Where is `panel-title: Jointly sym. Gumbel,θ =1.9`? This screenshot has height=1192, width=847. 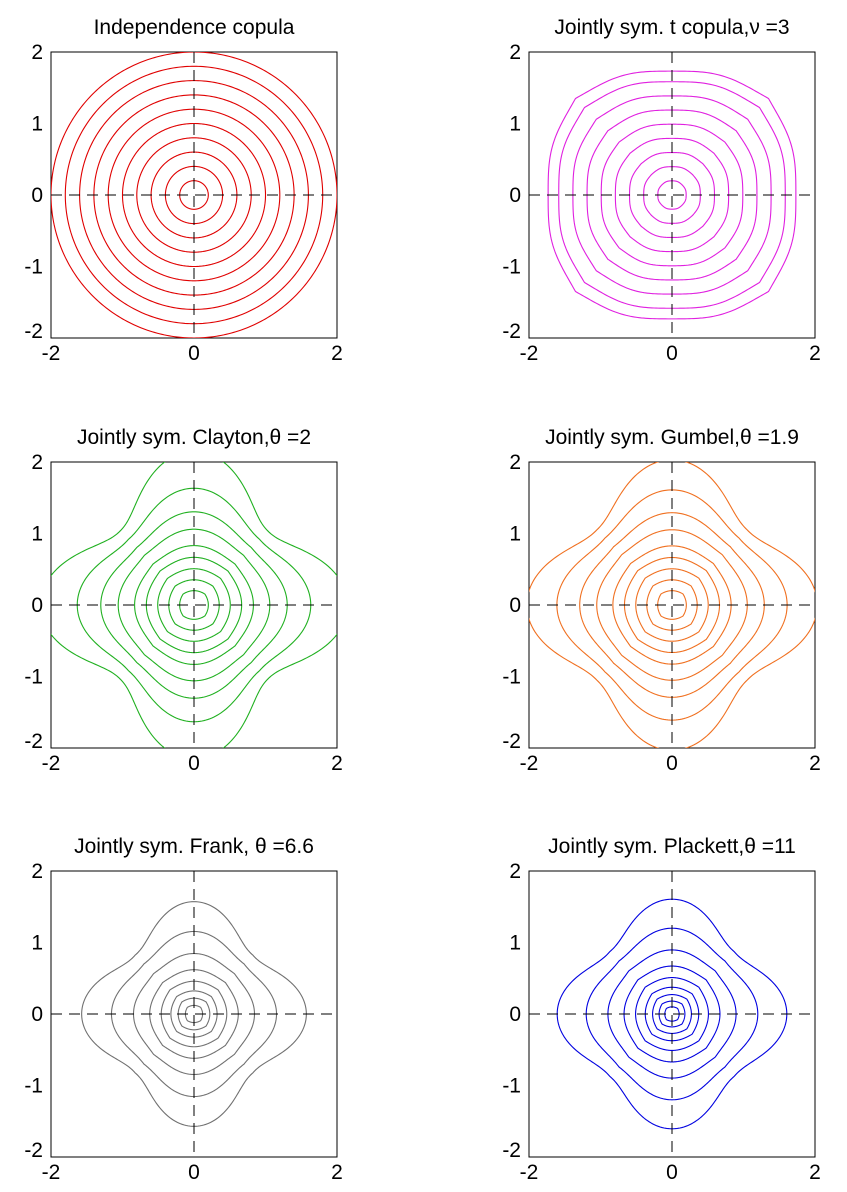
panel-title: Jointly sym. Gumbel,θ =1.9 is located at coordinates (672, 437).